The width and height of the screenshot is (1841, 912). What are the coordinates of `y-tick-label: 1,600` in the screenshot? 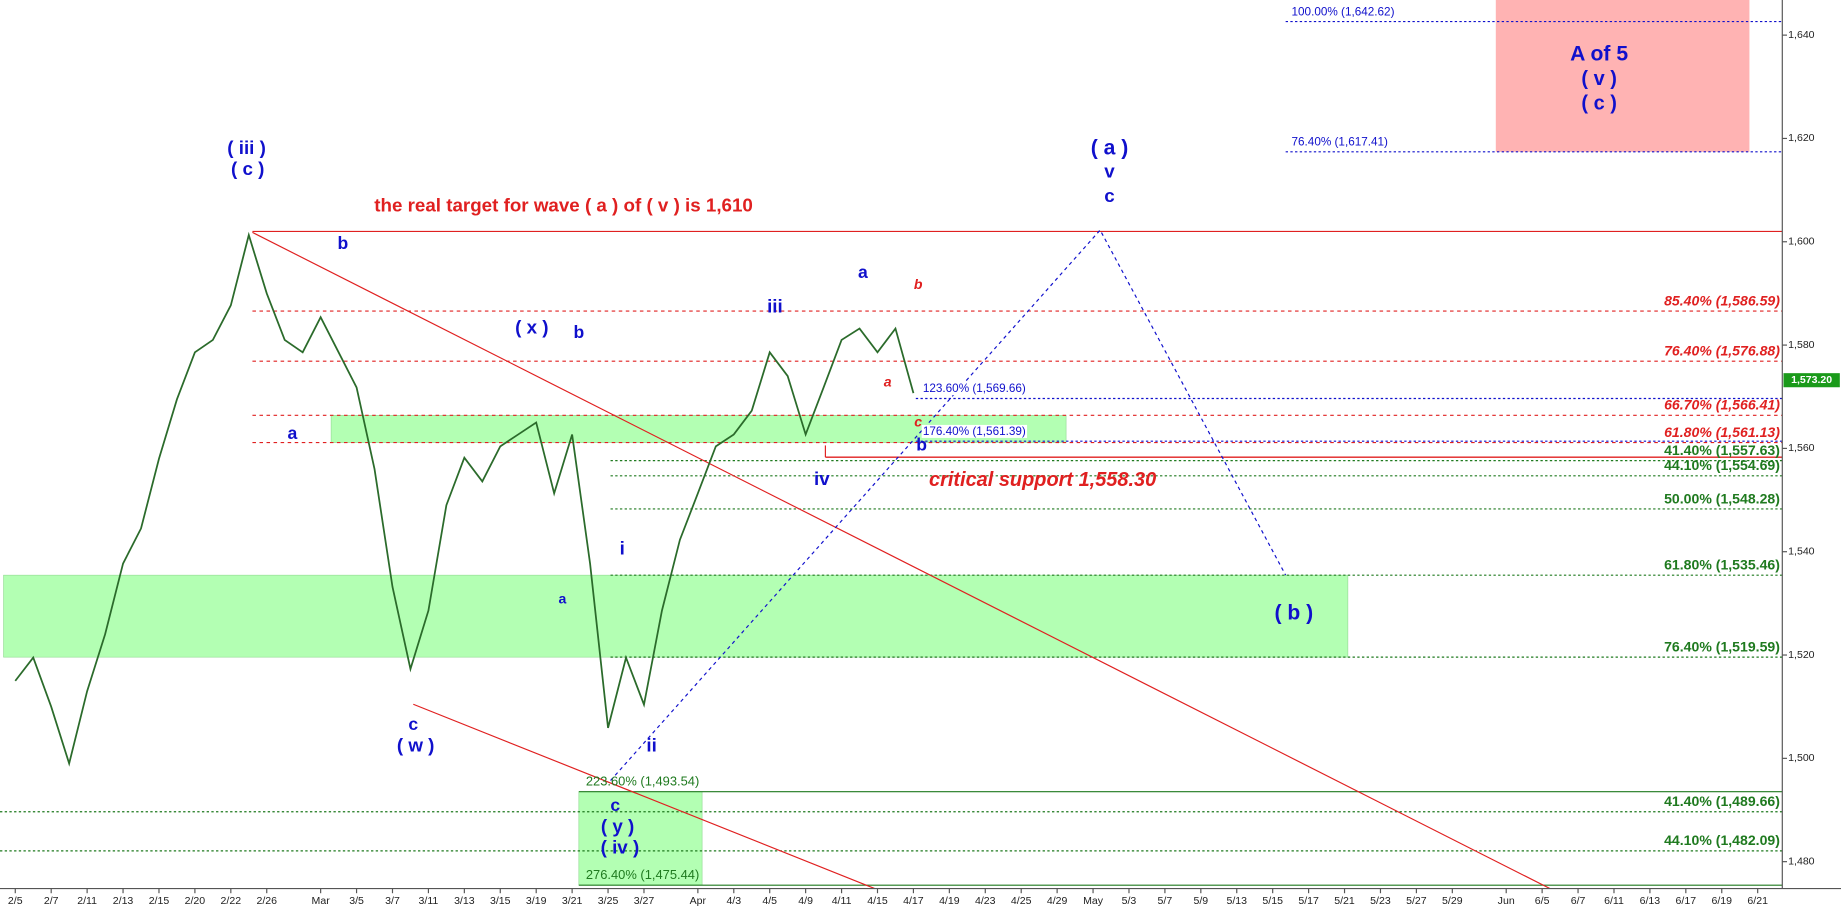 It's located at (1801, 242).